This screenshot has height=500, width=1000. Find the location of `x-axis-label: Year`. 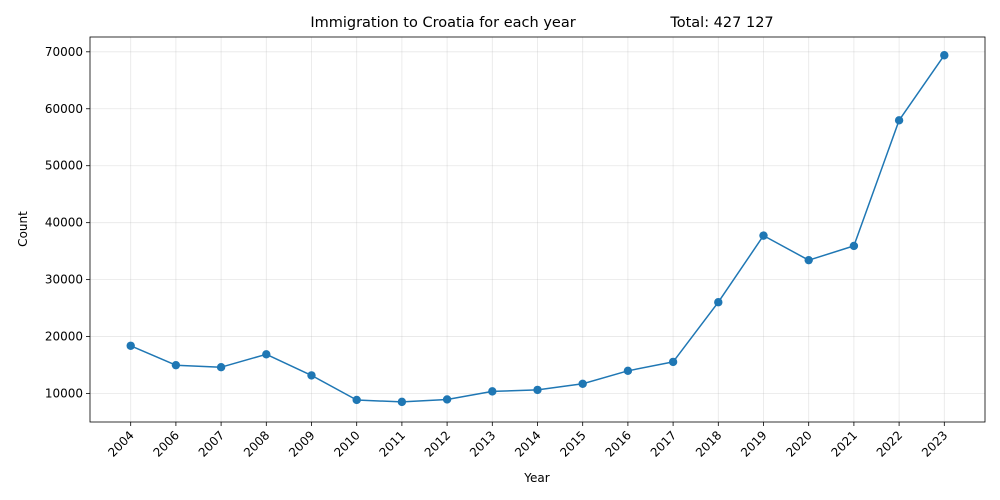

x-axis-label: Year is located at coordinates (536, 478).